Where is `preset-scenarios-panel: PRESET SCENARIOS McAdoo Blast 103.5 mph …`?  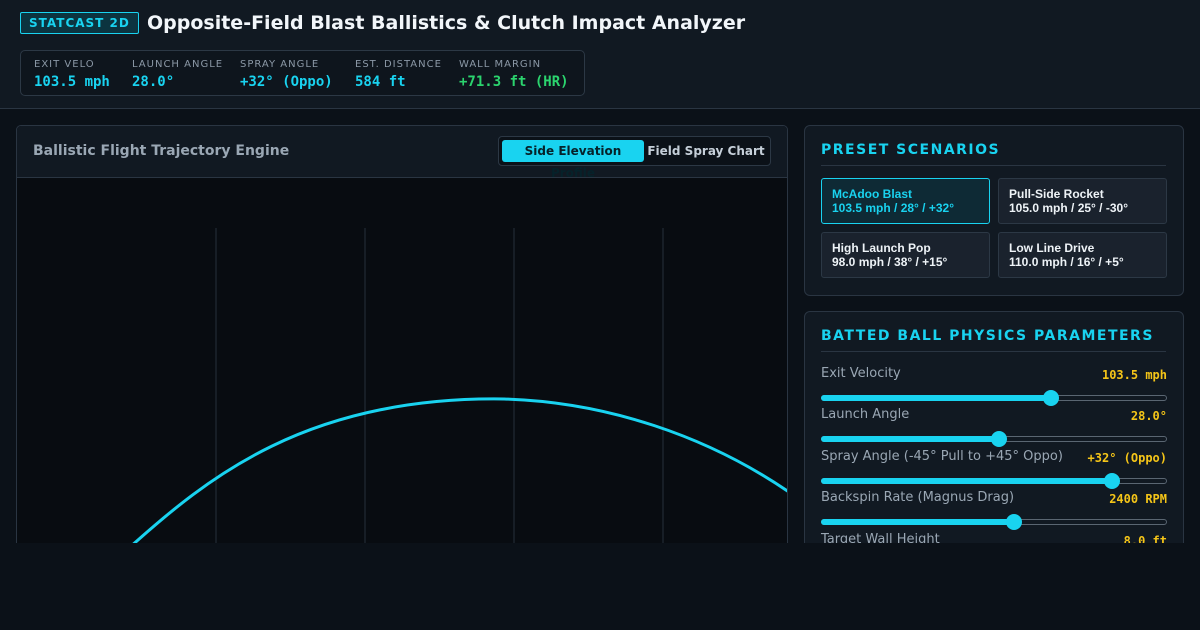 preset-scenarios-panel: PRESET SCENARIOS McAdoo Blast 103.5 mph … is located at coordinates (994, 210).